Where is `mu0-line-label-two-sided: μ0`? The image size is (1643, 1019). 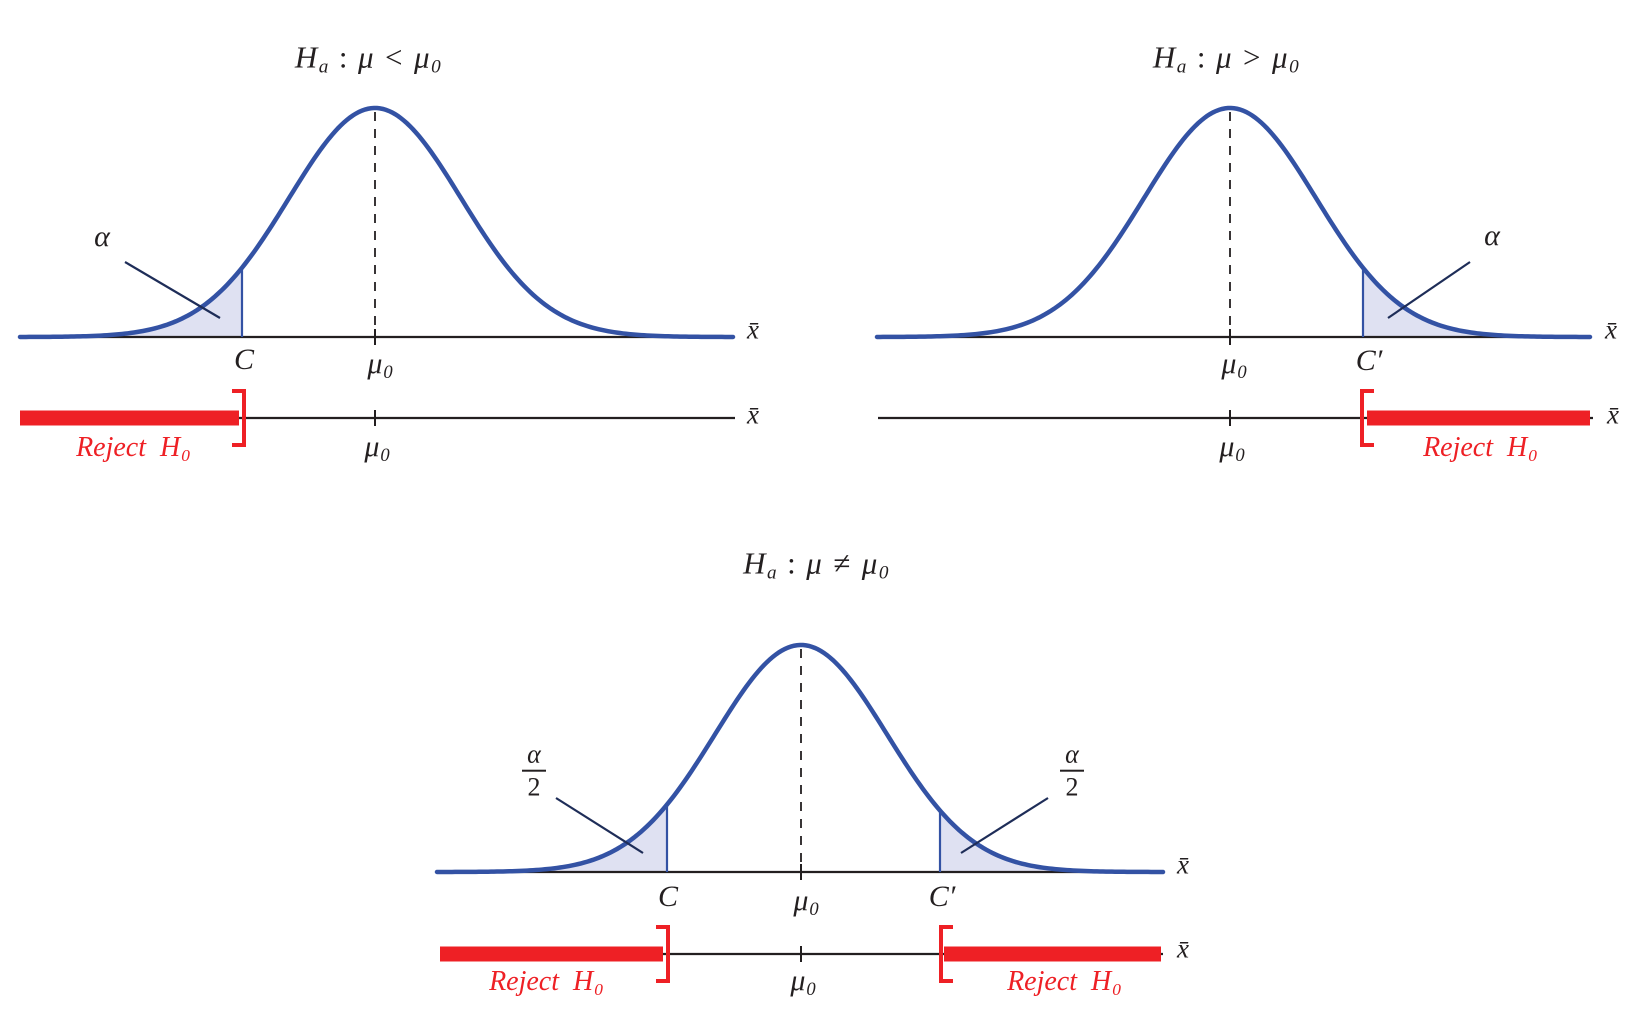
mu0-line-label-two-sided: μ0 is located at coordinates (803, 982).